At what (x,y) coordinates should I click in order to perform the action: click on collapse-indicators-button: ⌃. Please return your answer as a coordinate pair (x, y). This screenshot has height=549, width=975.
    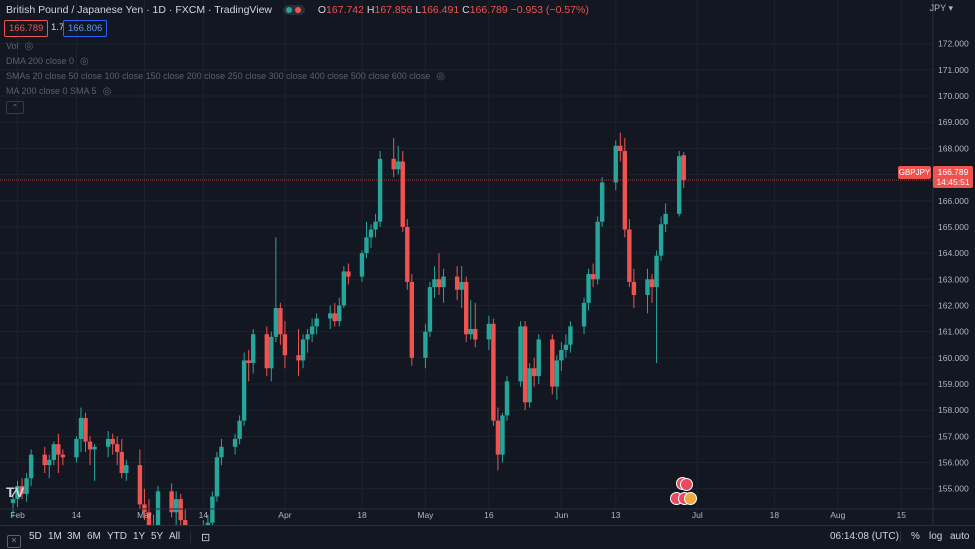
    Looking at the image, I should click on (15, 107).